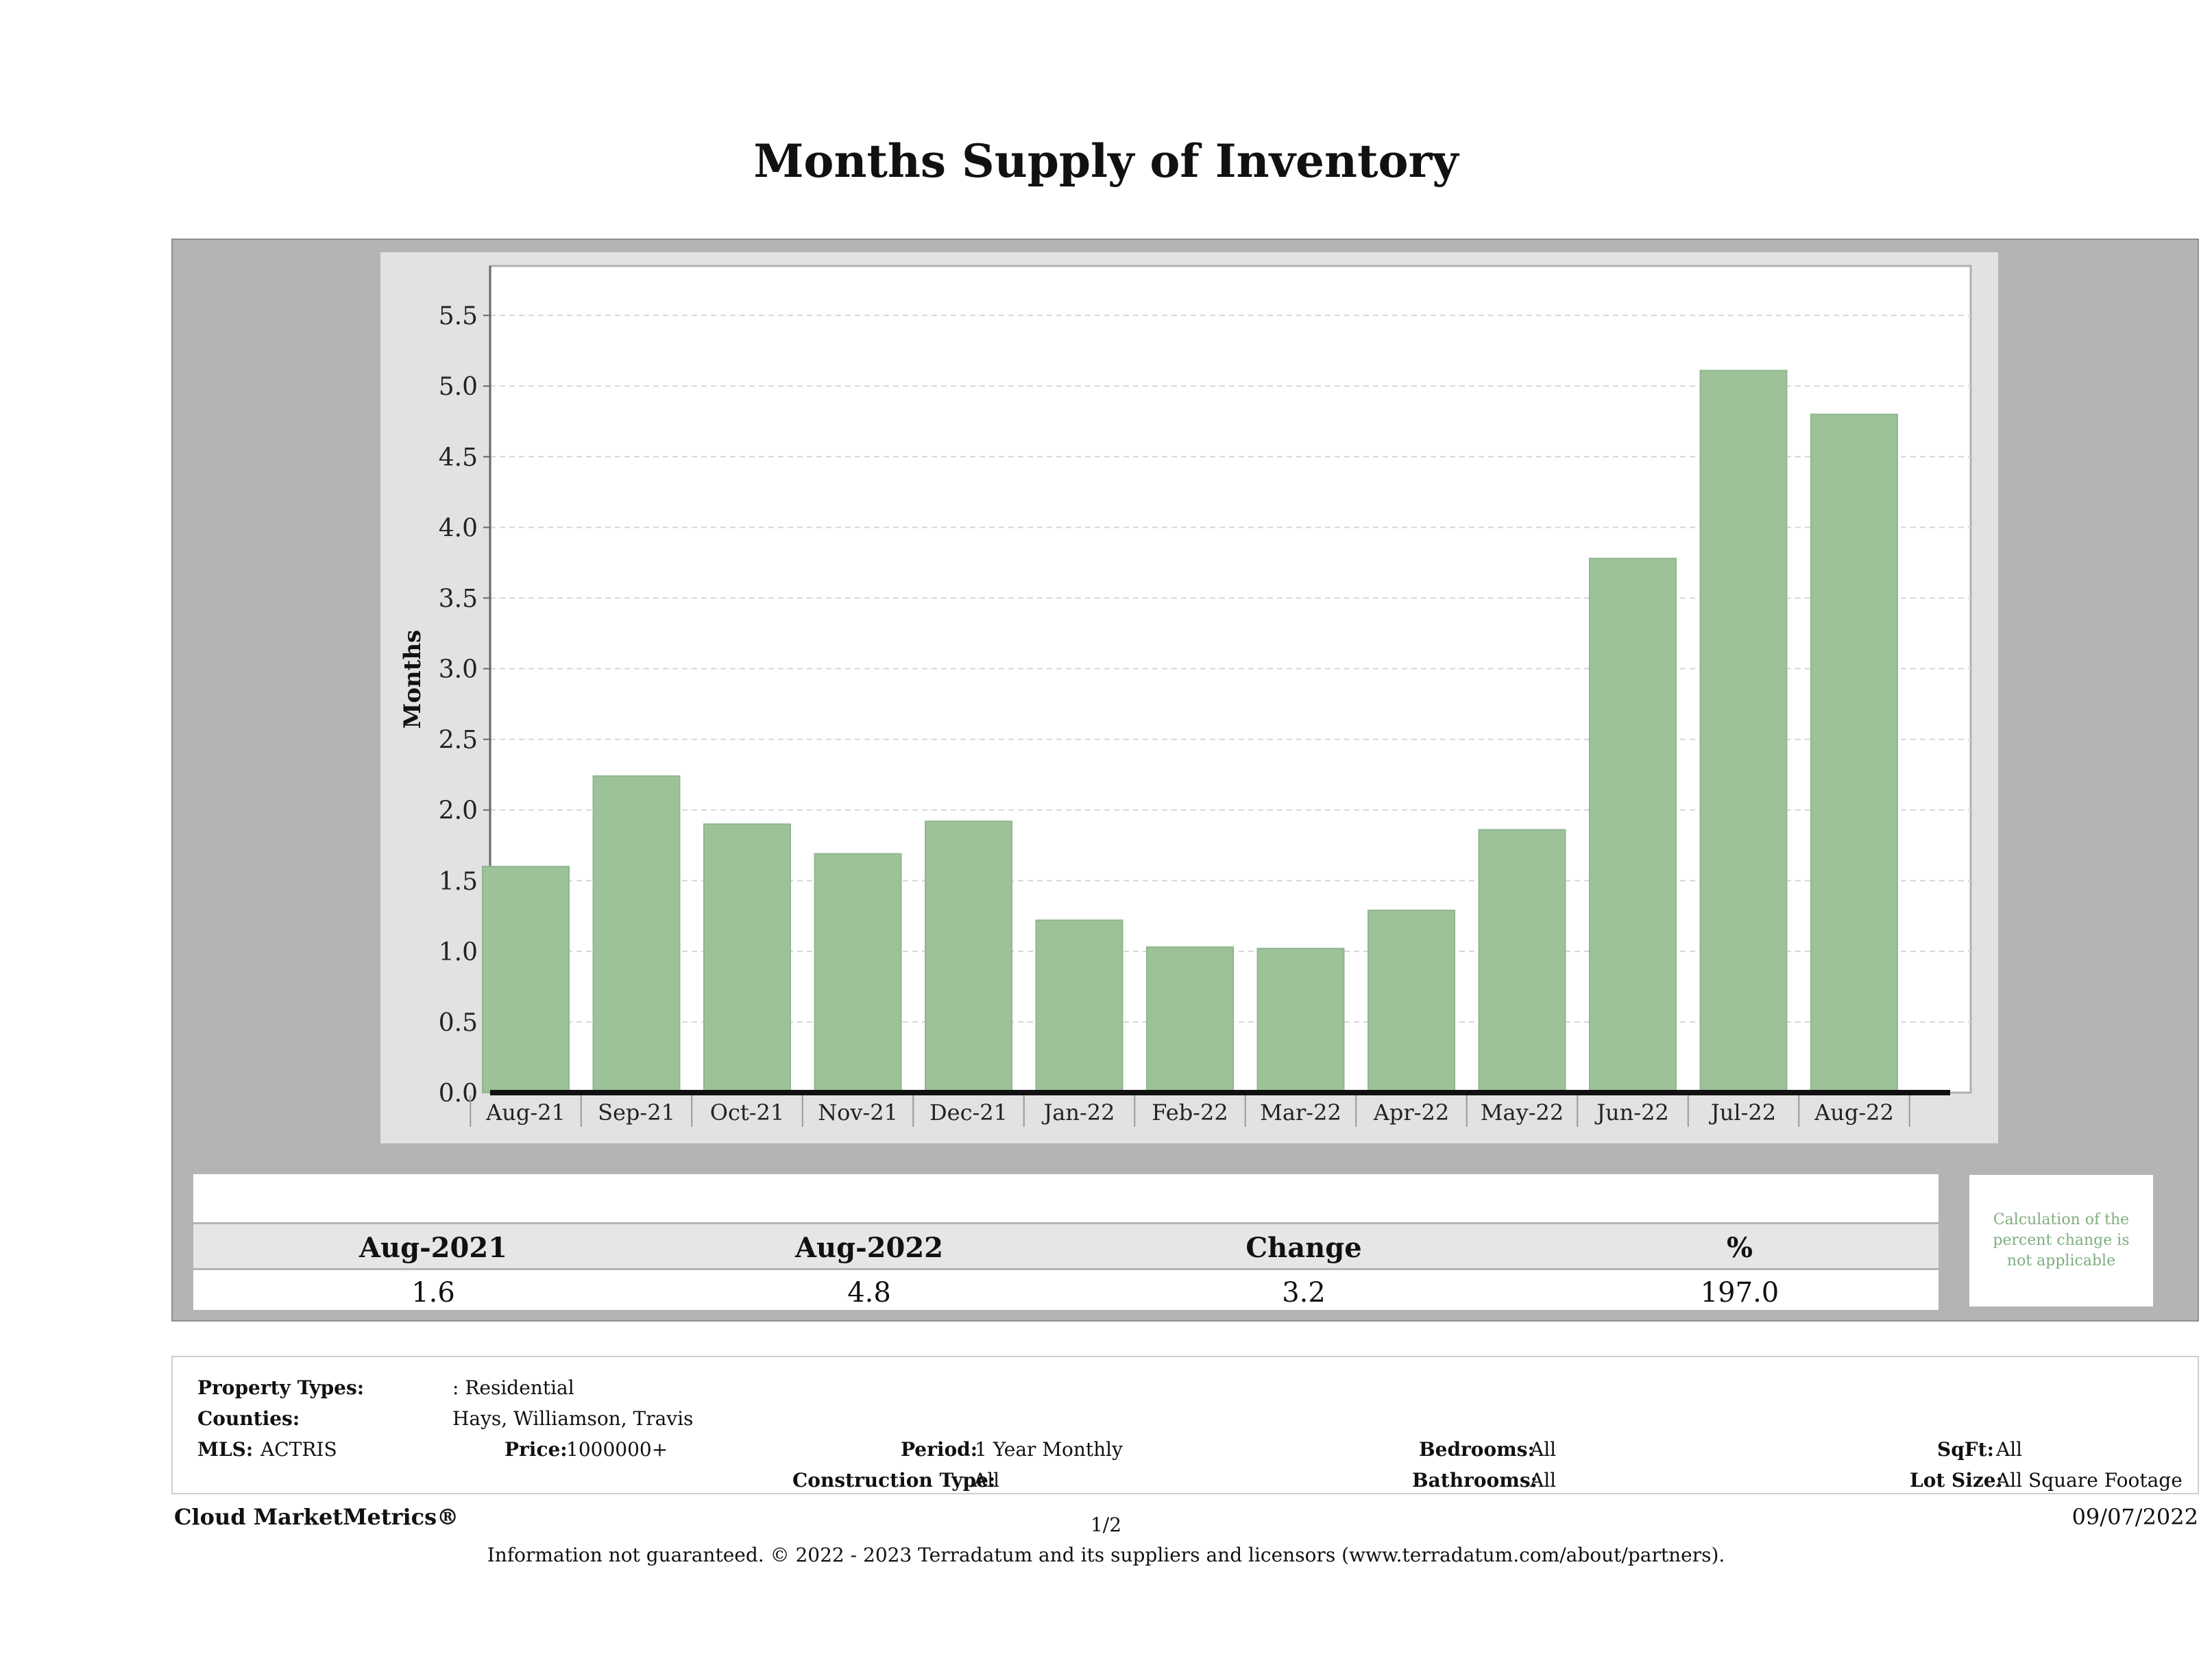  What do you see at coordinates (458, 811) in the screenshot?
I see `y-tick-label: 2.0` at bounding box center [458, 811].